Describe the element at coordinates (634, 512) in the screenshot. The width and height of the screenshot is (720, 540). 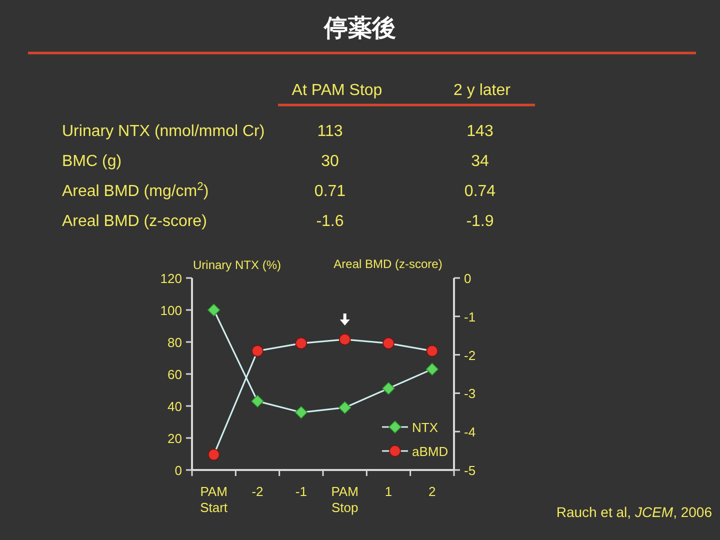
I see `text: Rauch et al, JCEM, 2006` at that location.